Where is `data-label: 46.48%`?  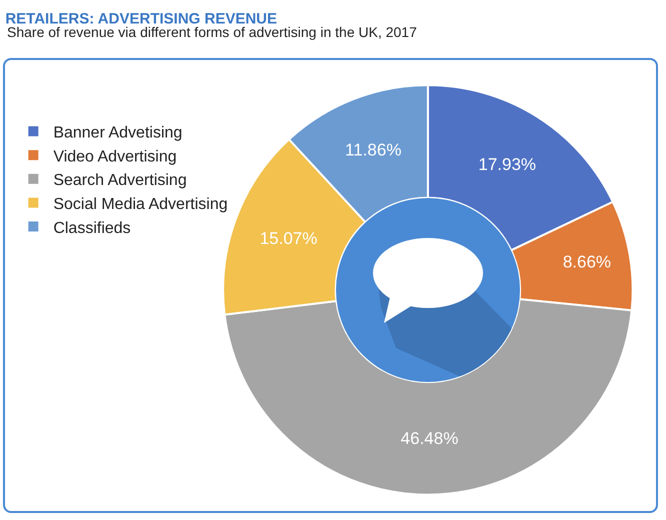 data-label: 46.48% is located at coordinates (429, 438).